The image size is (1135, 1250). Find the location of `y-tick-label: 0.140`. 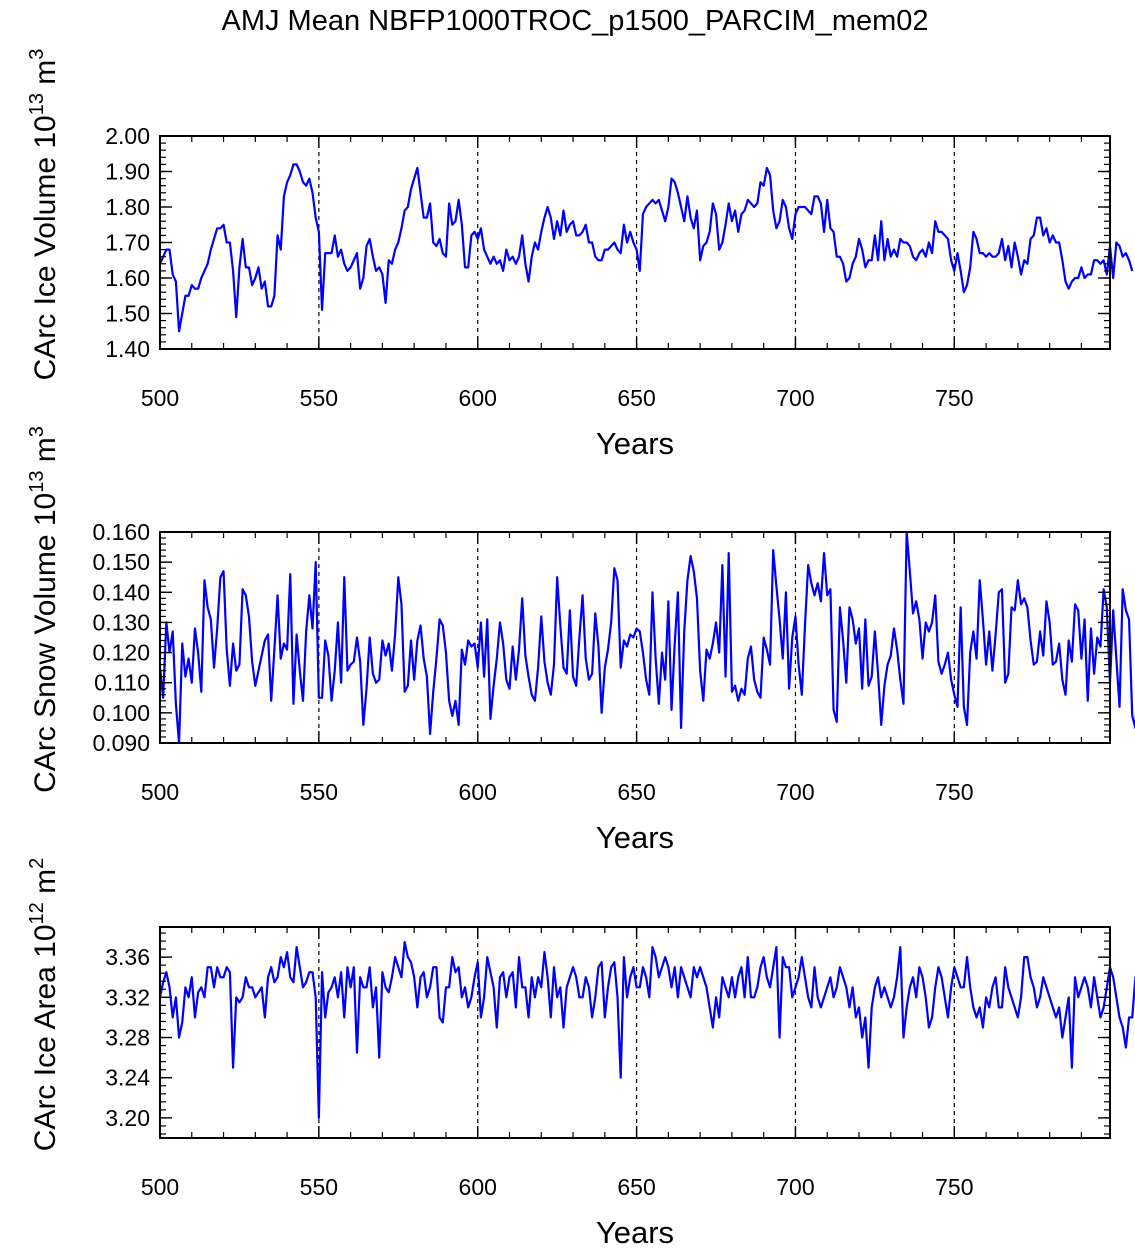

y-tick-label: 0.140 is located at coordinates (121, 592).